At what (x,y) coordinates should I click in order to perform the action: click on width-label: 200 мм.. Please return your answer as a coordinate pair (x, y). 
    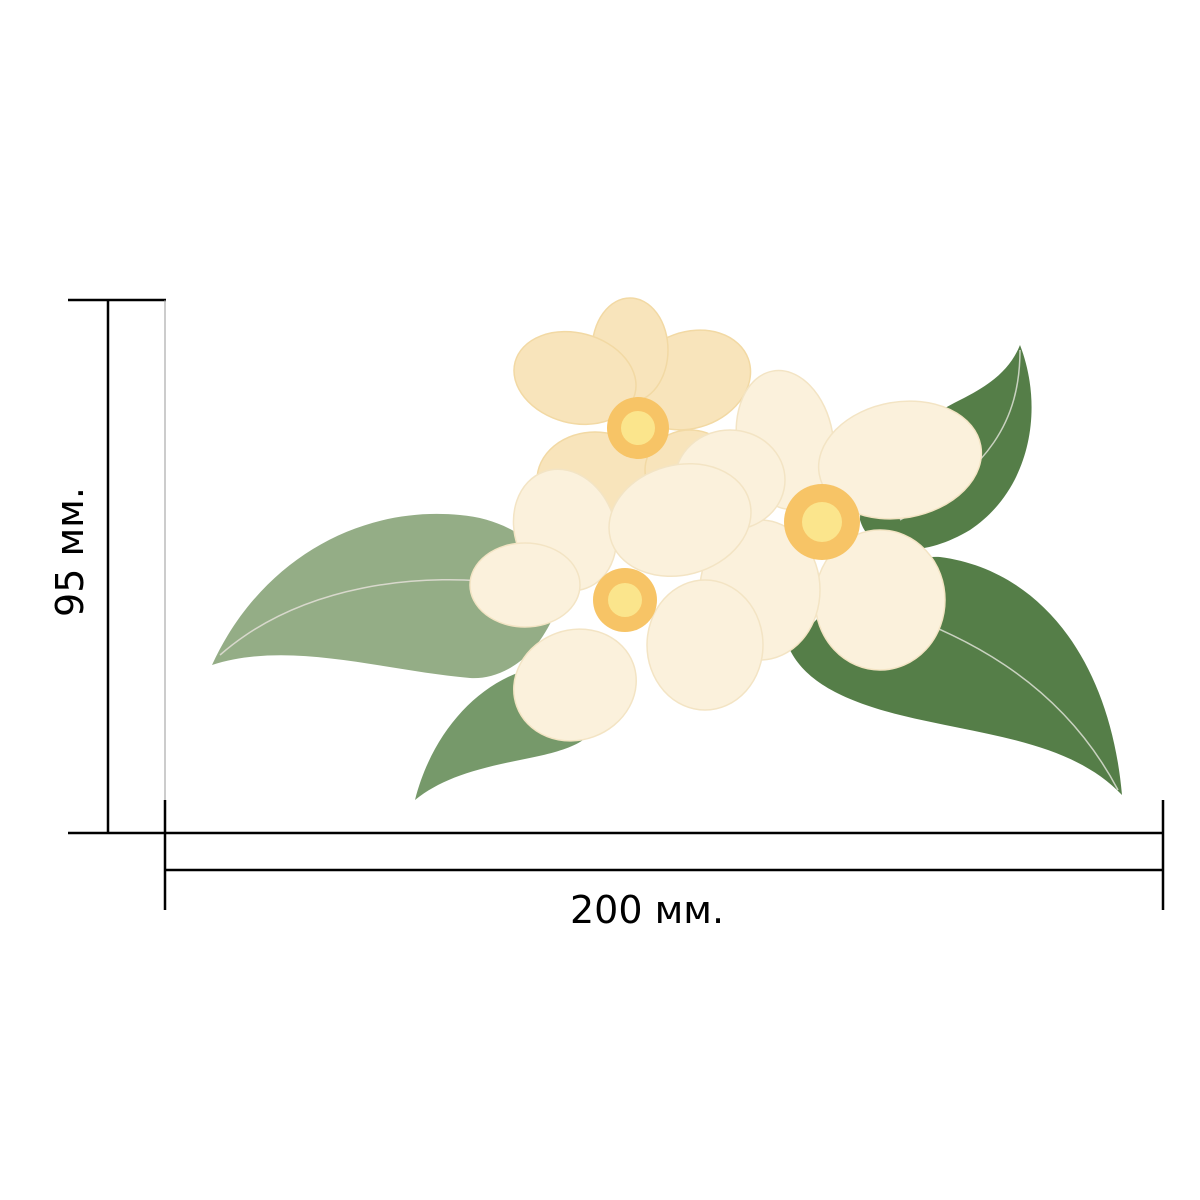
    Looking at the image, I should click on (647, 910).